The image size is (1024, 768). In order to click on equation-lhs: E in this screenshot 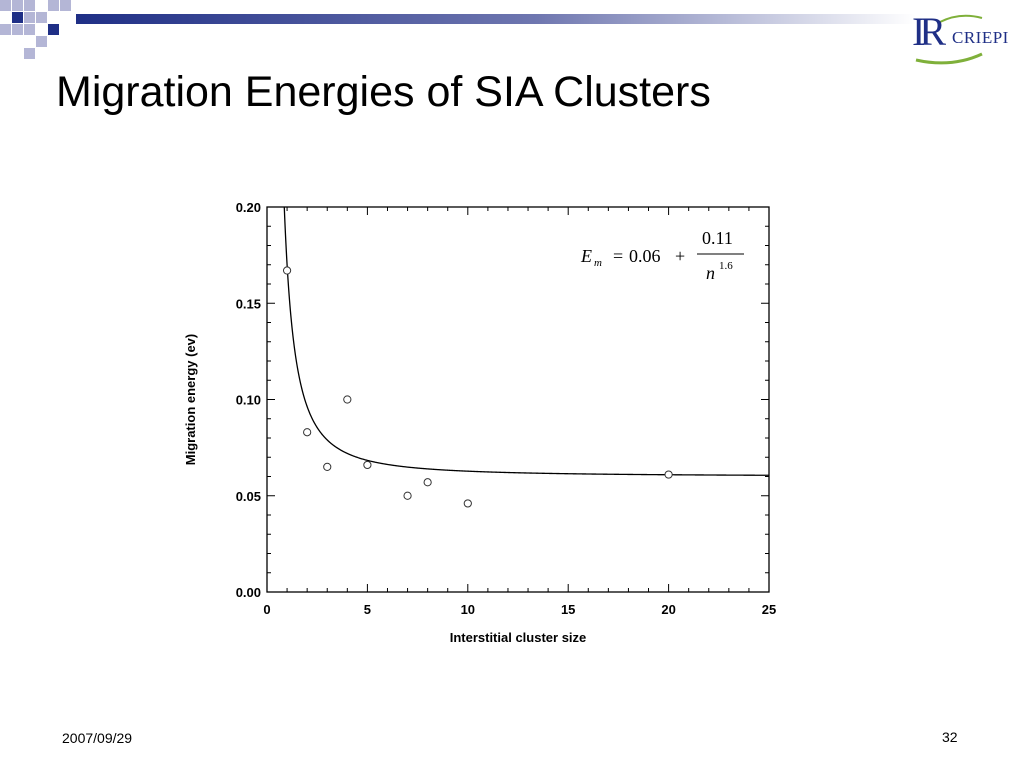, I will do `click(586, 256)`.